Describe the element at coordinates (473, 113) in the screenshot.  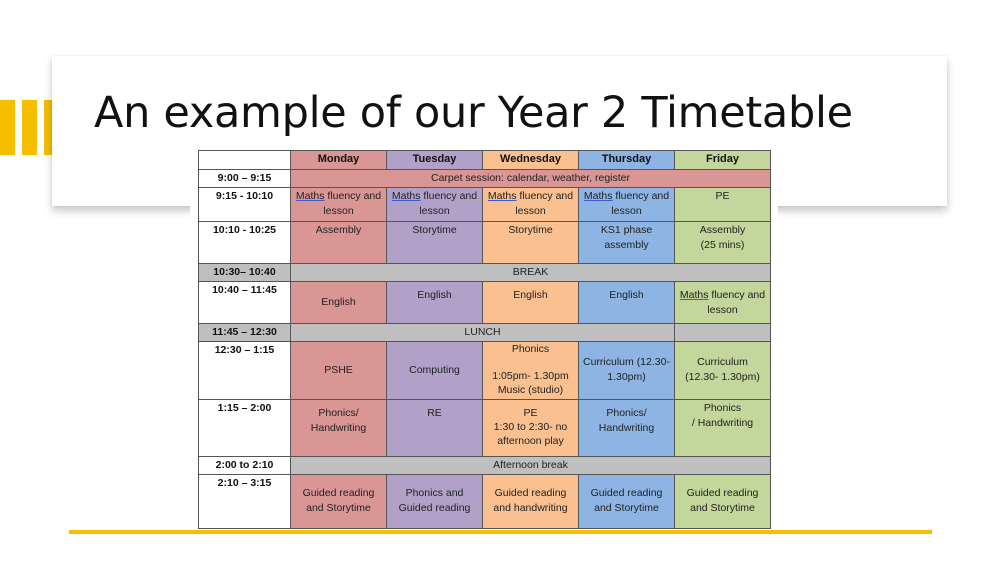
I see `slide-title: An example of our Year 2 Timetable` at that location.